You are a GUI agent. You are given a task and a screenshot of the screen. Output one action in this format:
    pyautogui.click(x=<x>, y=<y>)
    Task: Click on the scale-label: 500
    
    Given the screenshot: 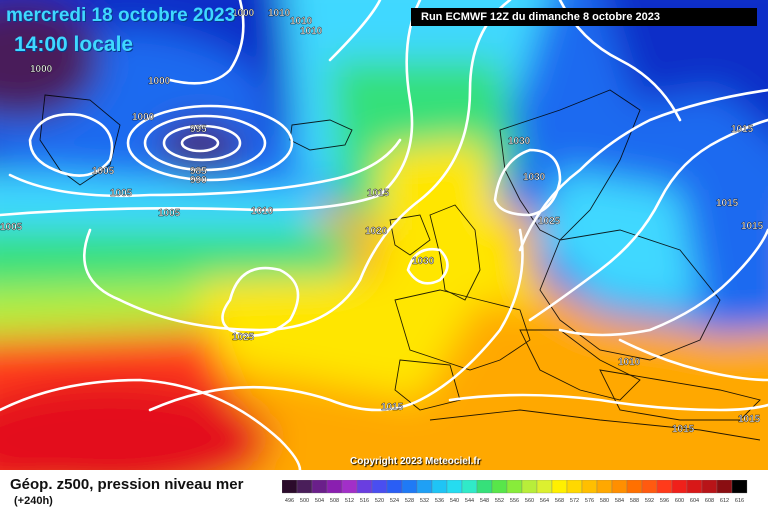 What is the action you would take?
    pyautogui.click(x=304, y=501)
    